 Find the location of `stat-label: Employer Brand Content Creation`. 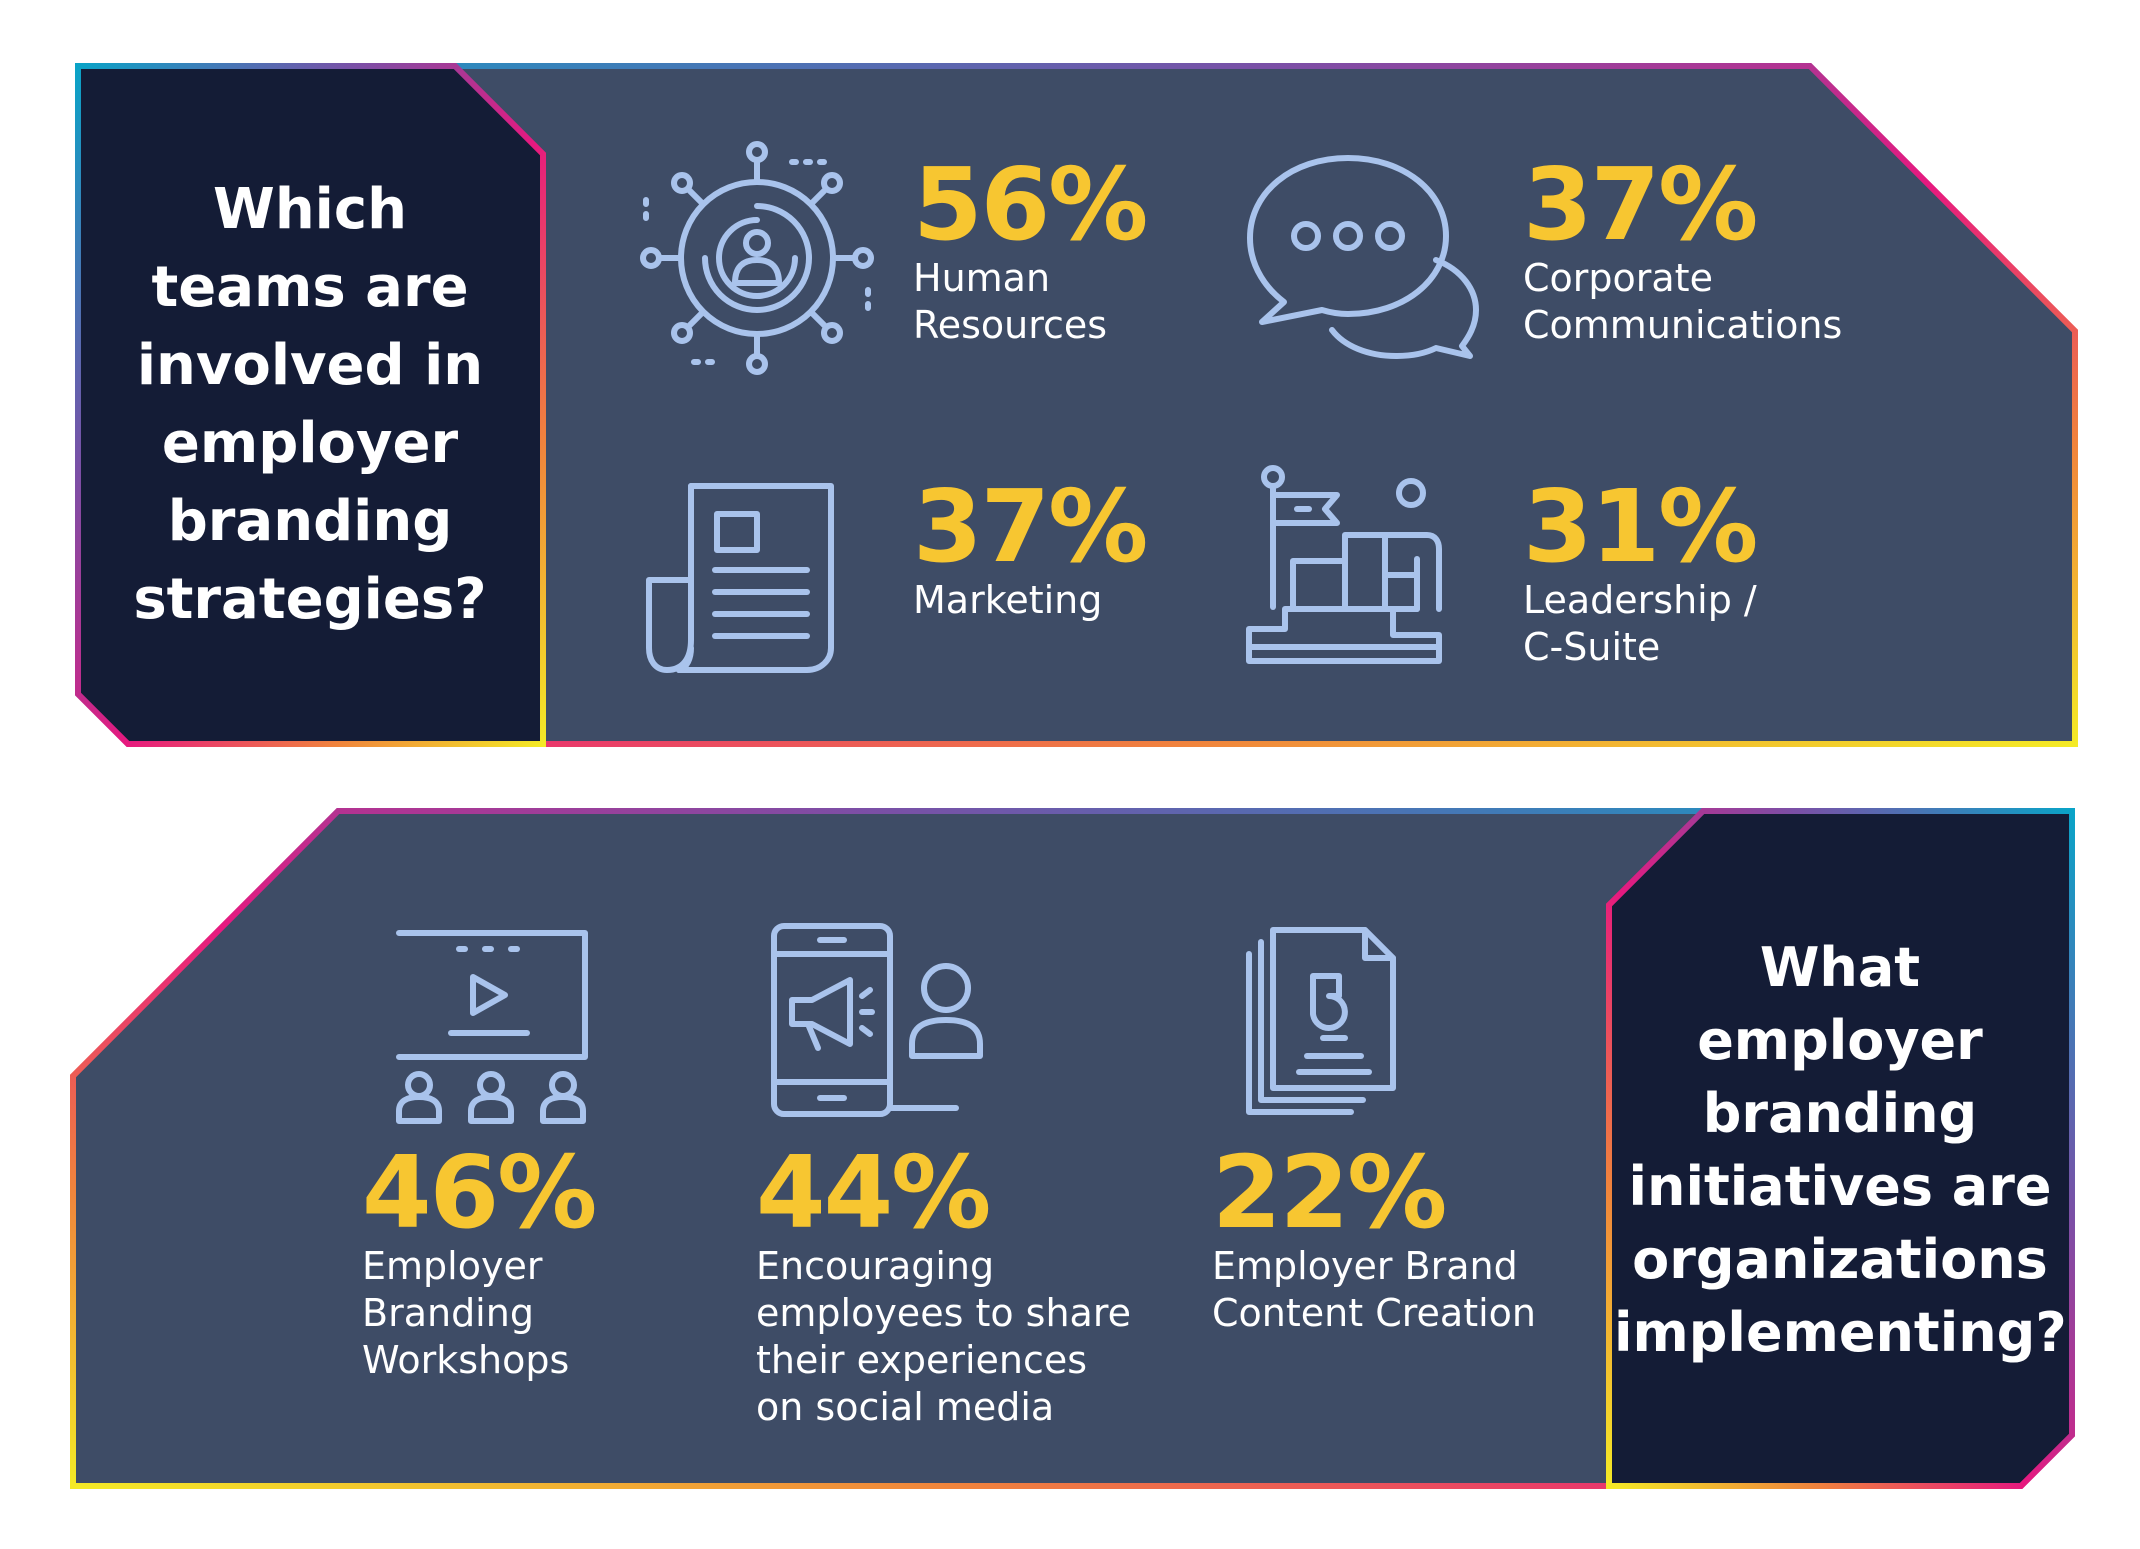

stat-label: Employer Brand Content Creation is located at coordinates (1374, 1289).